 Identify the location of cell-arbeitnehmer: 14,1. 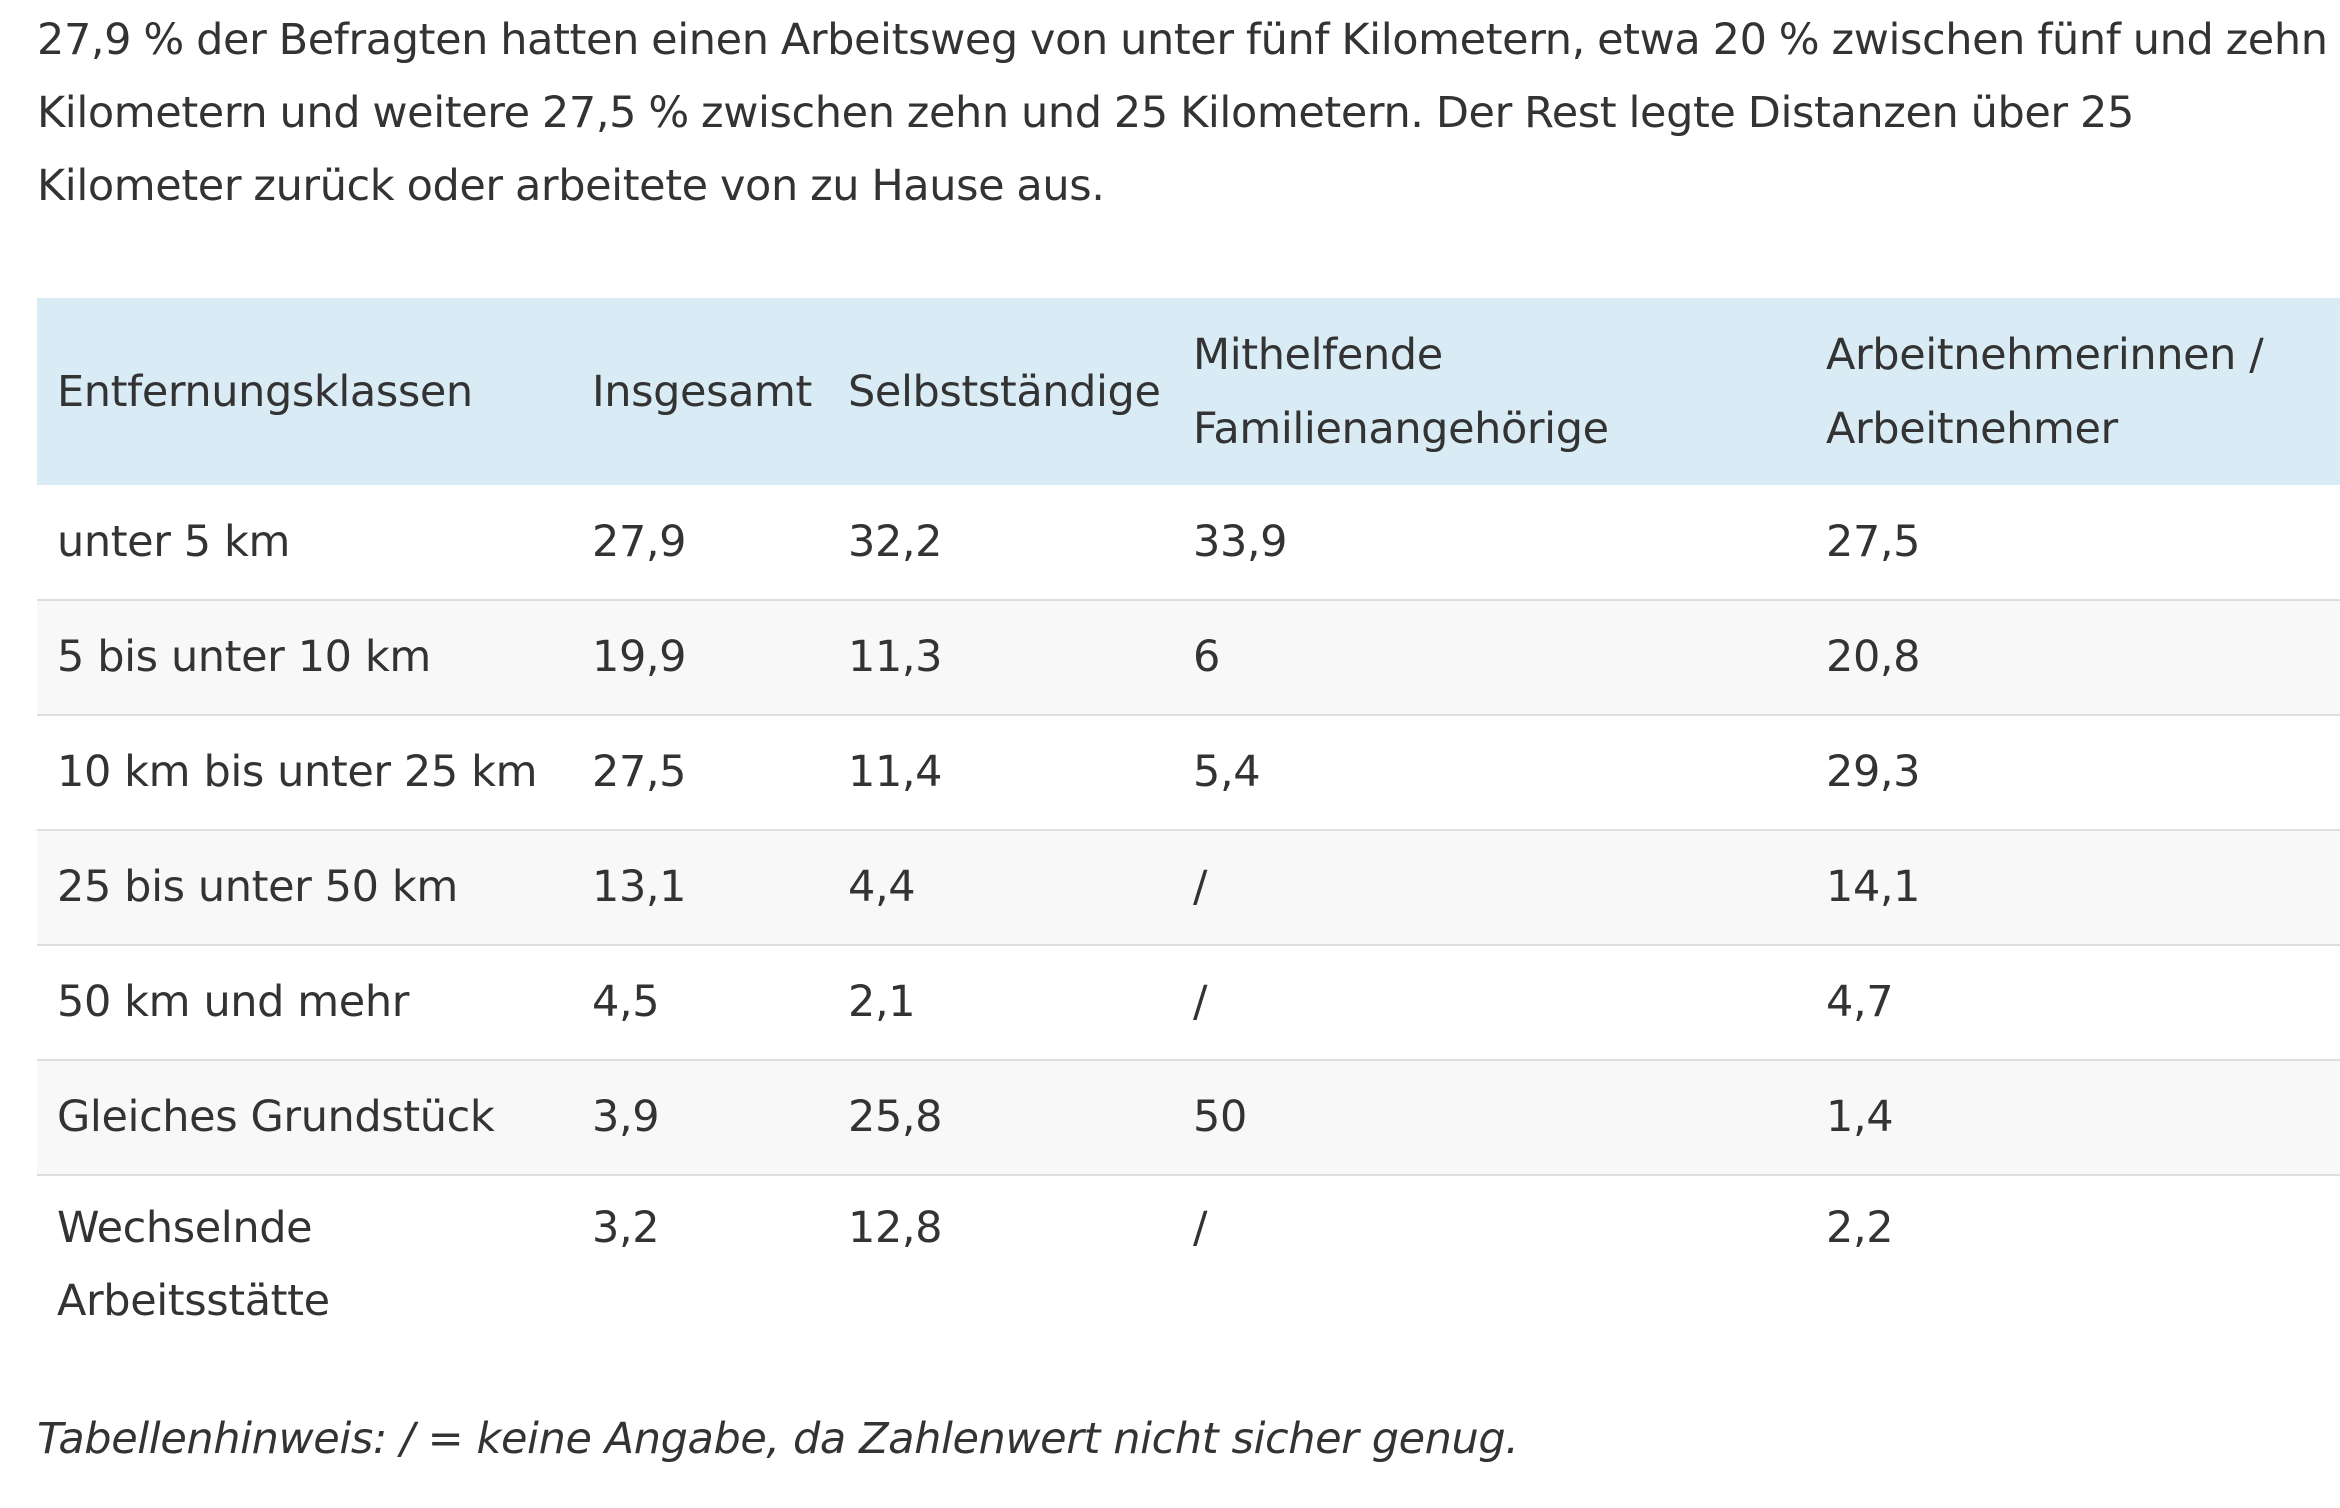
(1873, 887).